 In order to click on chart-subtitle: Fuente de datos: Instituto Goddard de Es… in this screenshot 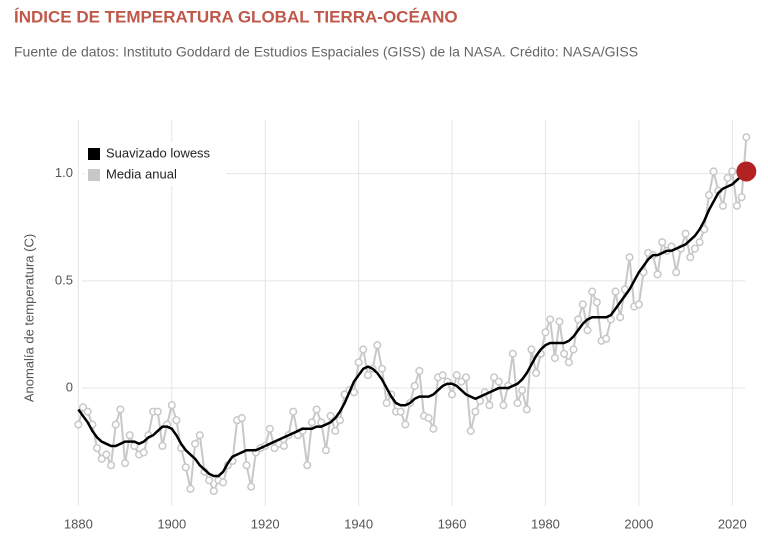, I will do `click(326, 52)`.